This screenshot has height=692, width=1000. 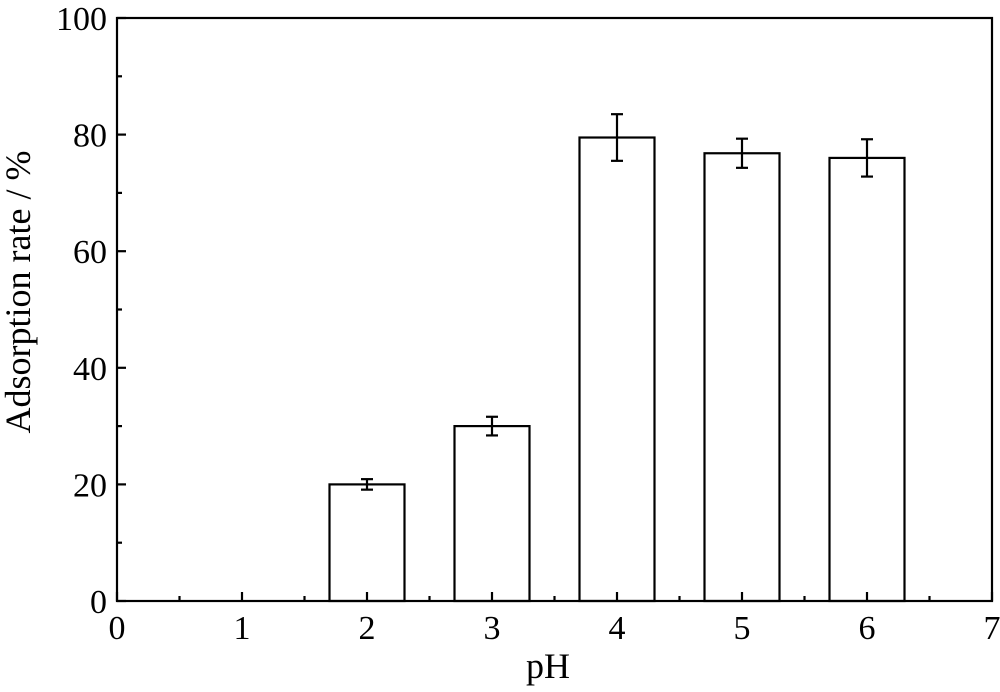 What do you see at coordinates (742, 628) in the screenshot?
I see `x-tick-label-5: 5` at bounding box center [742, 628].